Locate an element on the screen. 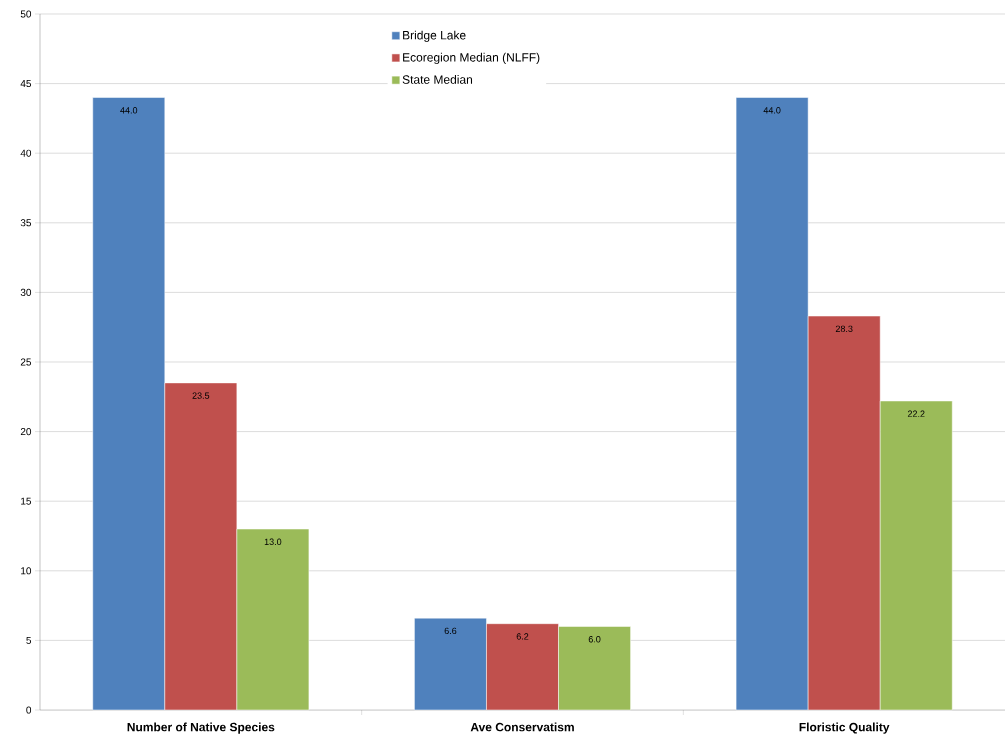  y-tick-label: 15 is located at coordinates (26, 501).